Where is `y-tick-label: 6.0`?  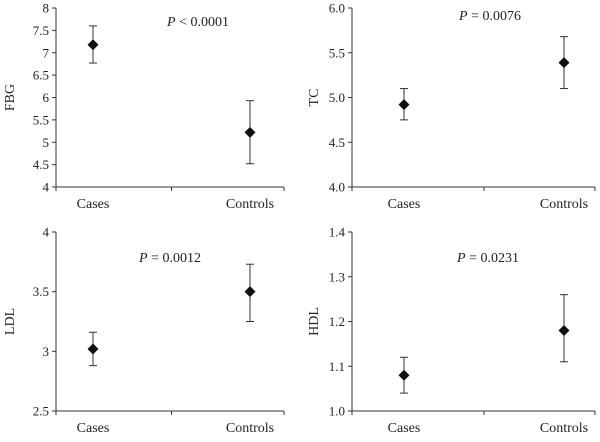 y-tick-label: 6.0 is located at coordinates (337, 8).